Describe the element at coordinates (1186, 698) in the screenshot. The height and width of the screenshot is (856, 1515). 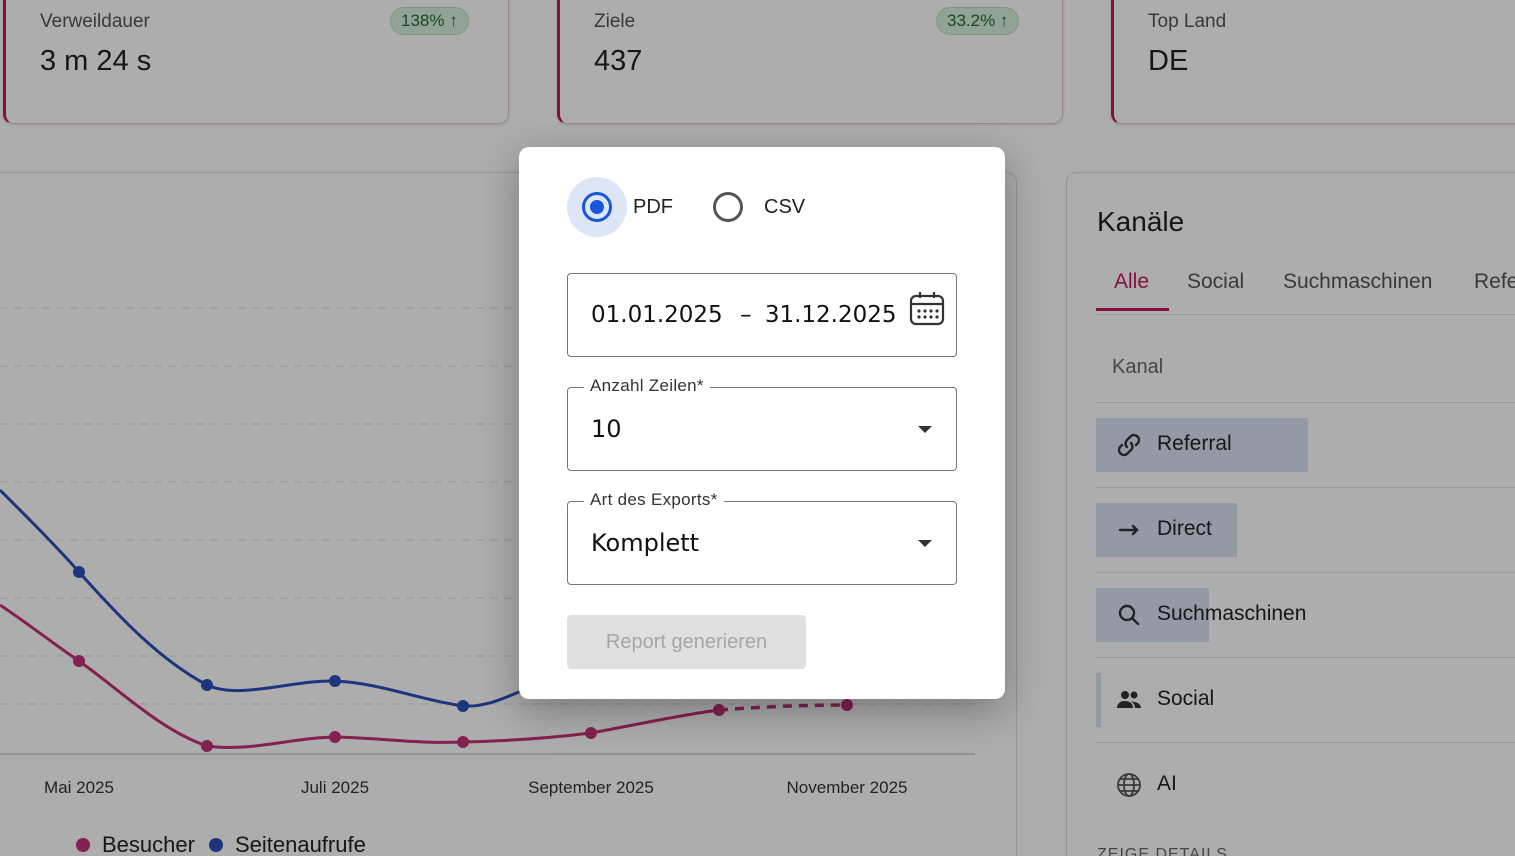
I see `channel-label-social: Social` at that location.